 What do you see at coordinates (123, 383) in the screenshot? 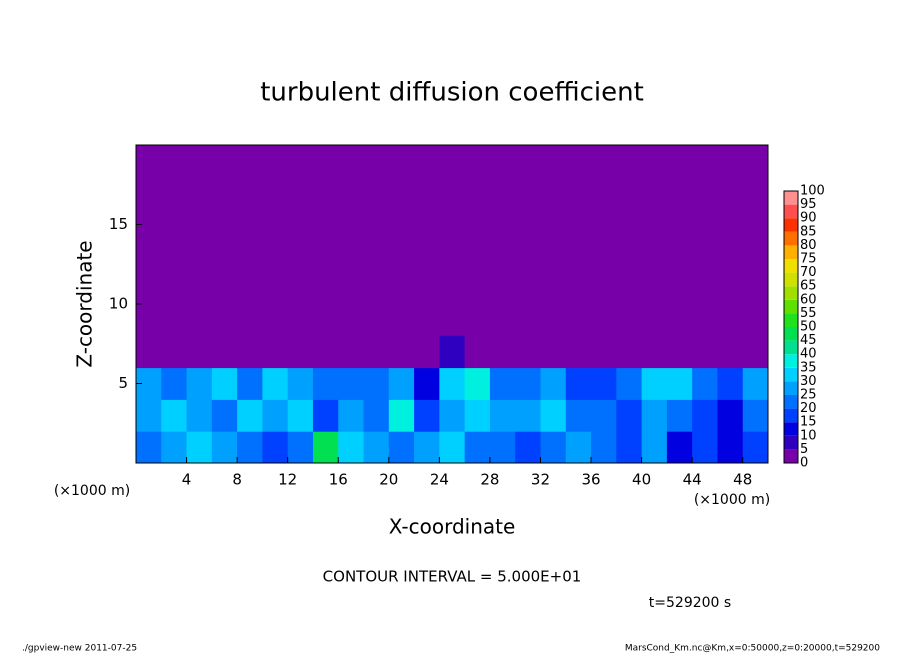
I see `y-tick-label: 5` at bounding box center [123, 383].